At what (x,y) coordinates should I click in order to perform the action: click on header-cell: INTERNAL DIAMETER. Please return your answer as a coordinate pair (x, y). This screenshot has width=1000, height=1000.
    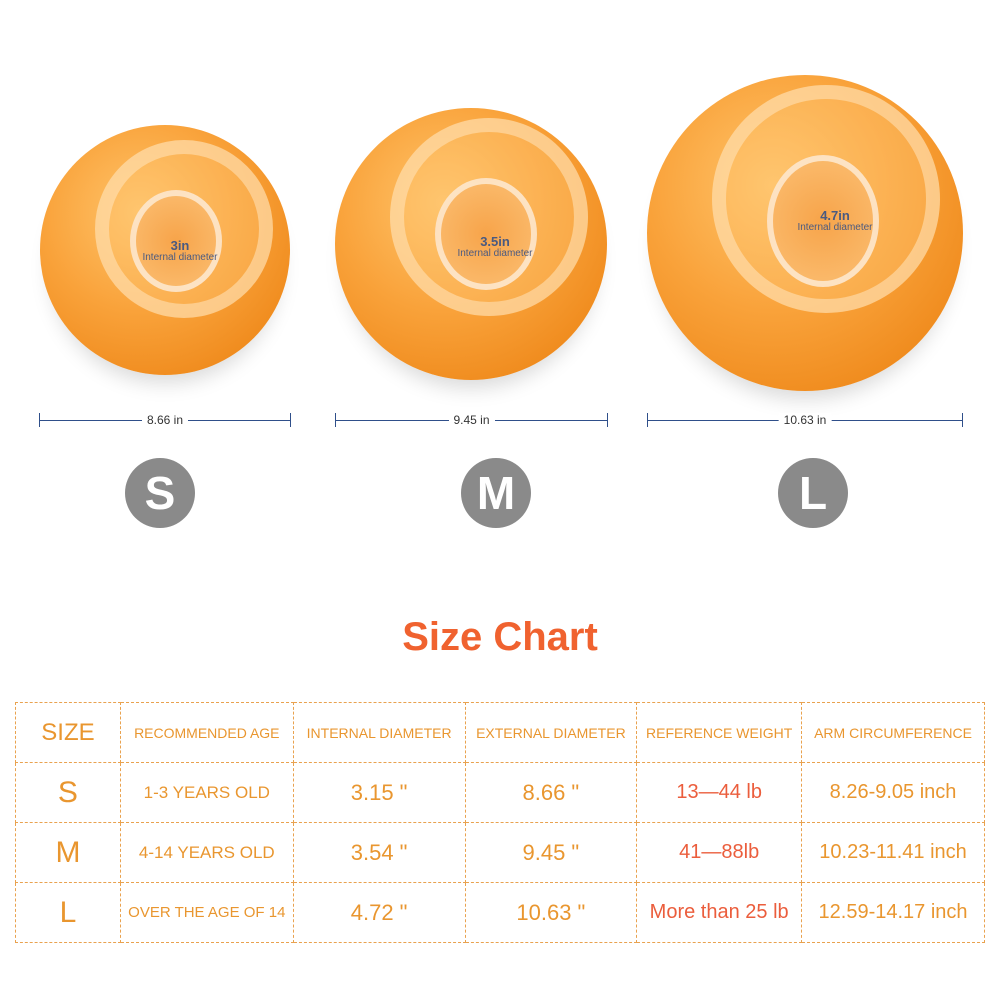
    Looking at the image, I should click on (379, 732).